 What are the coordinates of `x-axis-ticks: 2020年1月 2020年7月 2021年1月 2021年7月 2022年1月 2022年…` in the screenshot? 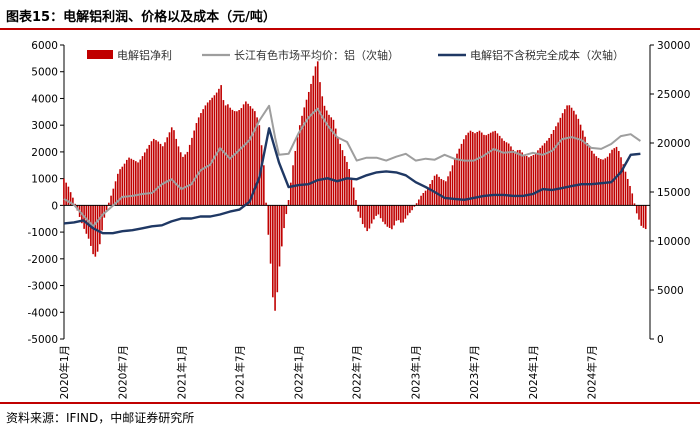 It's located at (328, 372).